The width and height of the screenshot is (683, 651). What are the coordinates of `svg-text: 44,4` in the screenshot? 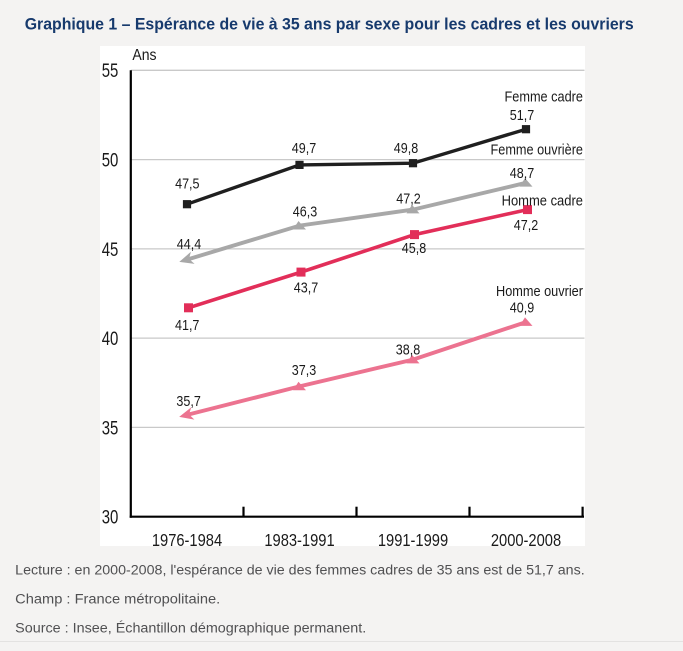 It's located at (189, 245).